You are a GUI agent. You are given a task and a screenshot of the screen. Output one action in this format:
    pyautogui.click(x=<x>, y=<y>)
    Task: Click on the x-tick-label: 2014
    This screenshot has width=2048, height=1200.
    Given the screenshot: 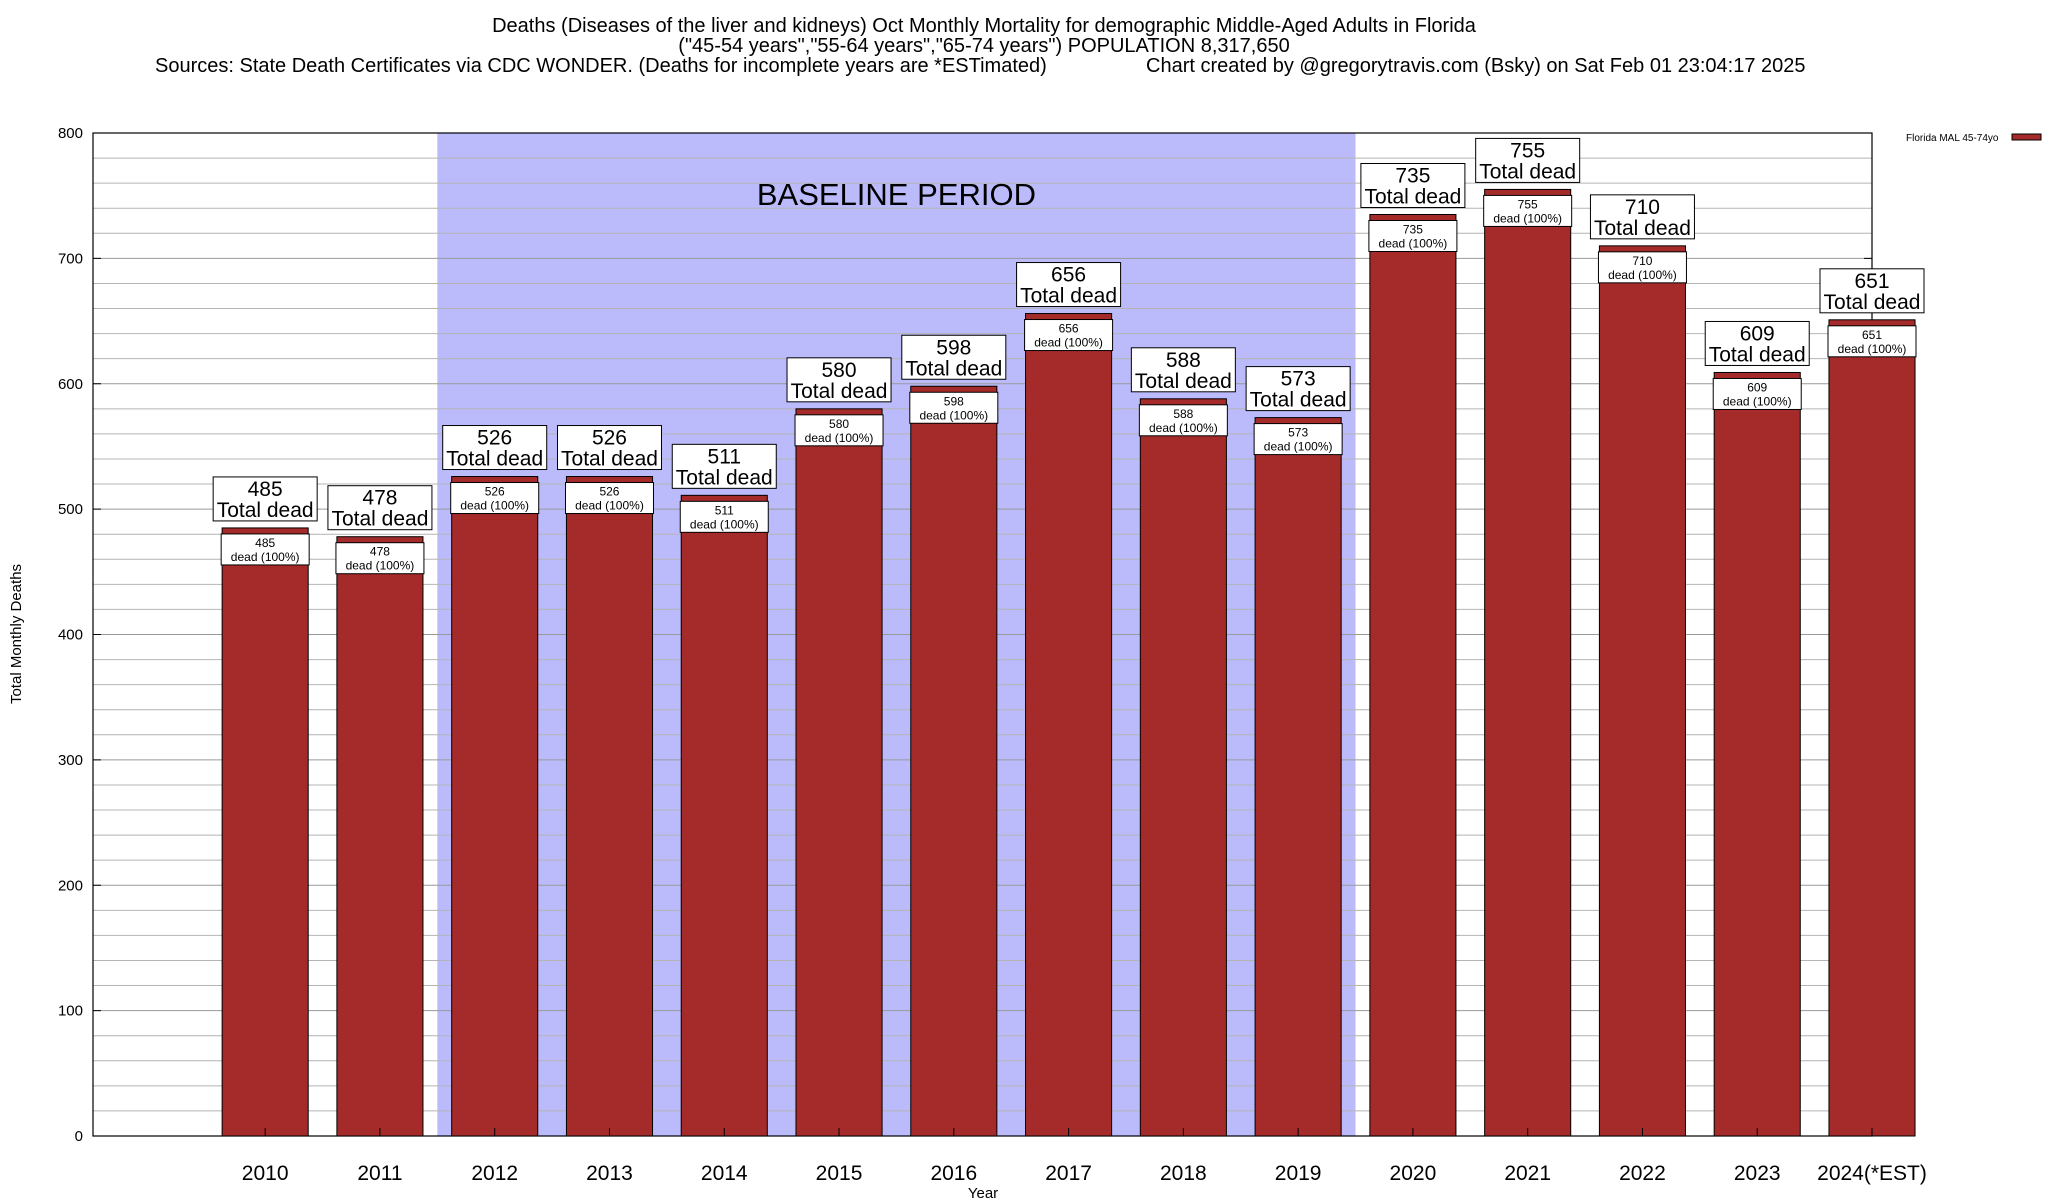 What is the action you would take?
    pyautogui.click(x=724, y=1173)
    